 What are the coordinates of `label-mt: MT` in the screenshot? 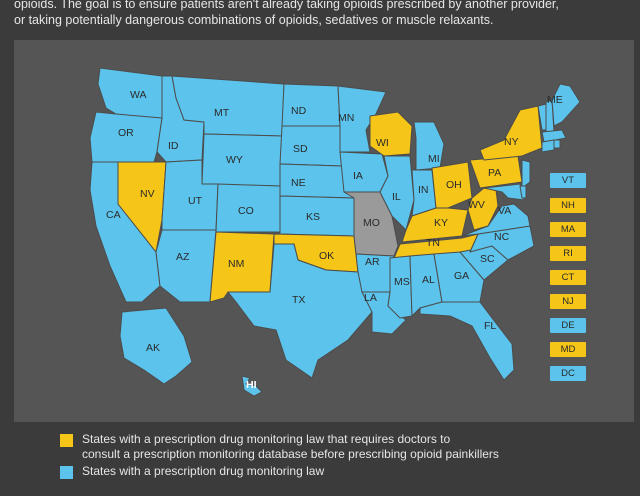 It's located at (222, 113).